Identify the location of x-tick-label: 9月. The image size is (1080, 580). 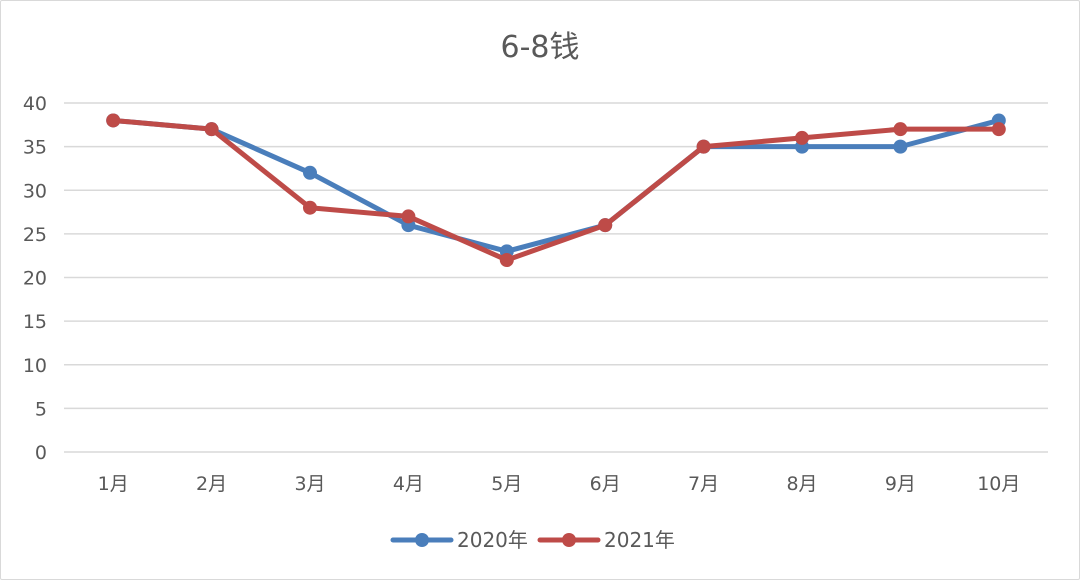
(900, 484).